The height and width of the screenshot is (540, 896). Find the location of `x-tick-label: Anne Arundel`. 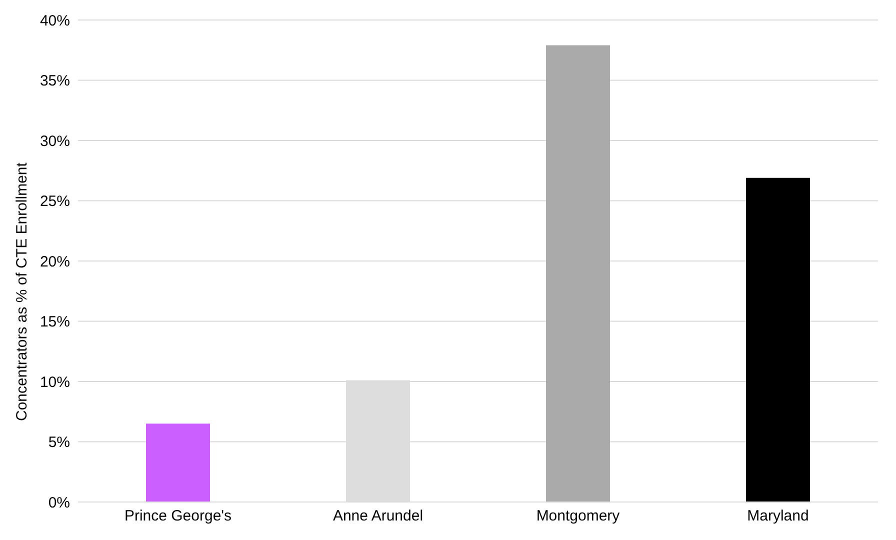

x-tick-label: Anne Arundel is located at coordinates (378, 516).